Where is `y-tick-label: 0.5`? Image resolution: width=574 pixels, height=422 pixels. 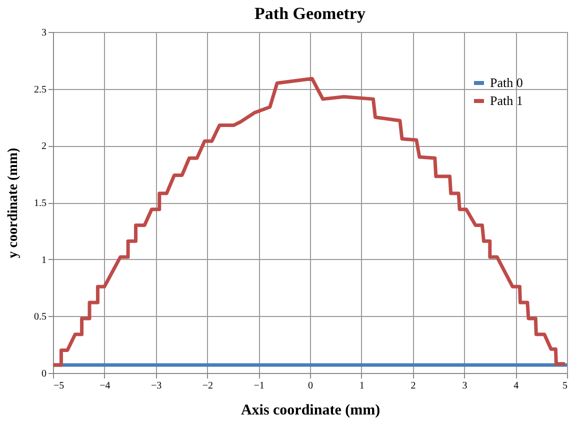 y-tick-label: 0.5 is located at coordinates (40, 317).